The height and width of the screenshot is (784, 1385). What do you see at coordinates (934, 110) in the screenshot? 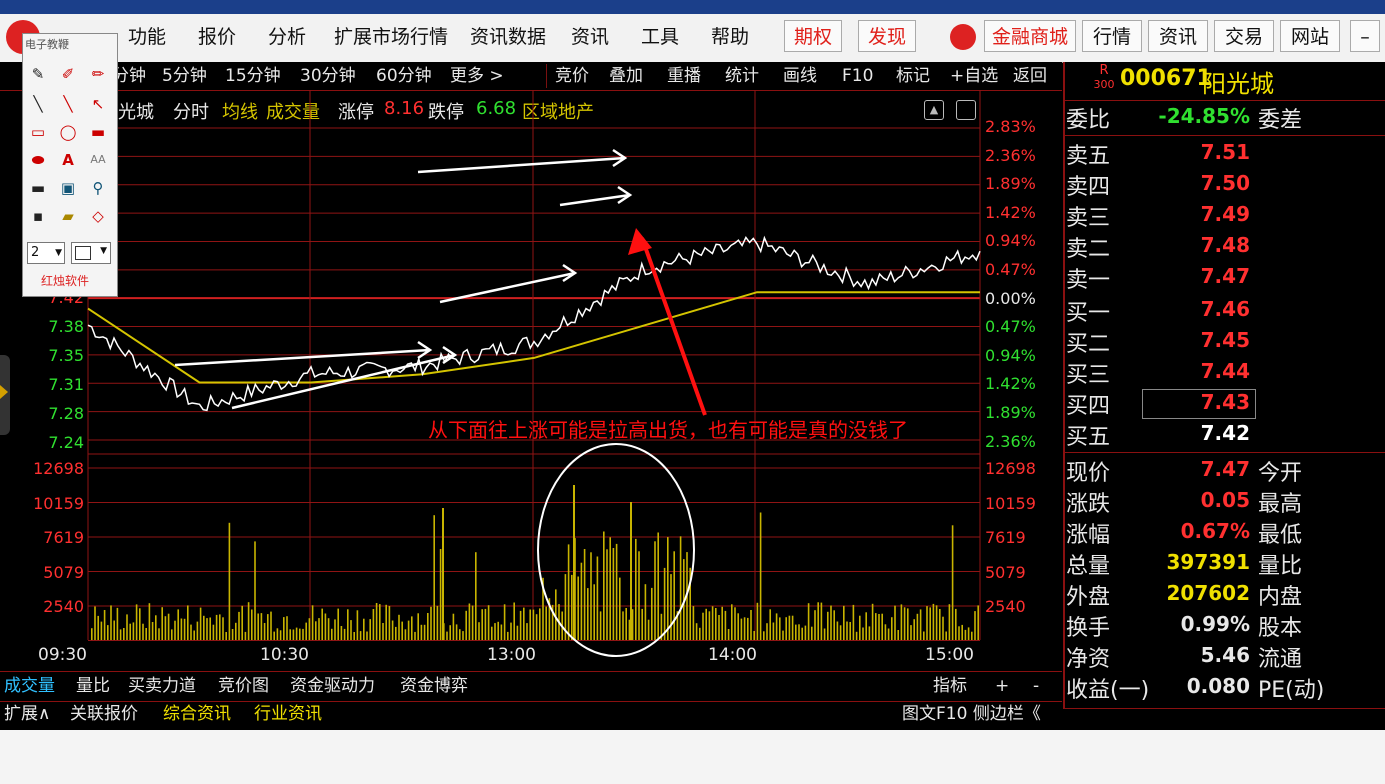
I see `chart-expand-icon: ▲` at bounding box center [934, 110].